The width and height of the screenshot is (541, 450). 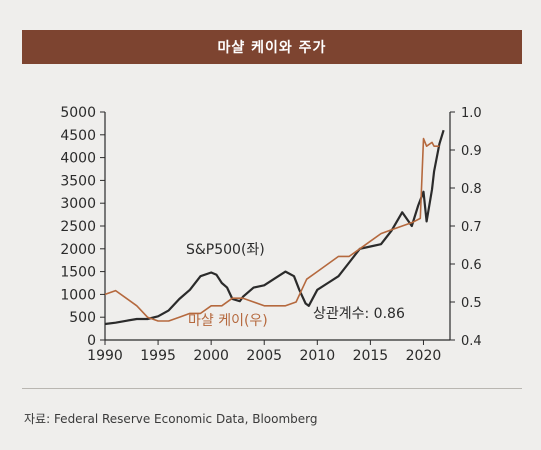 I want to click on left-tick-label: 1000, so click(x=78, y=295).